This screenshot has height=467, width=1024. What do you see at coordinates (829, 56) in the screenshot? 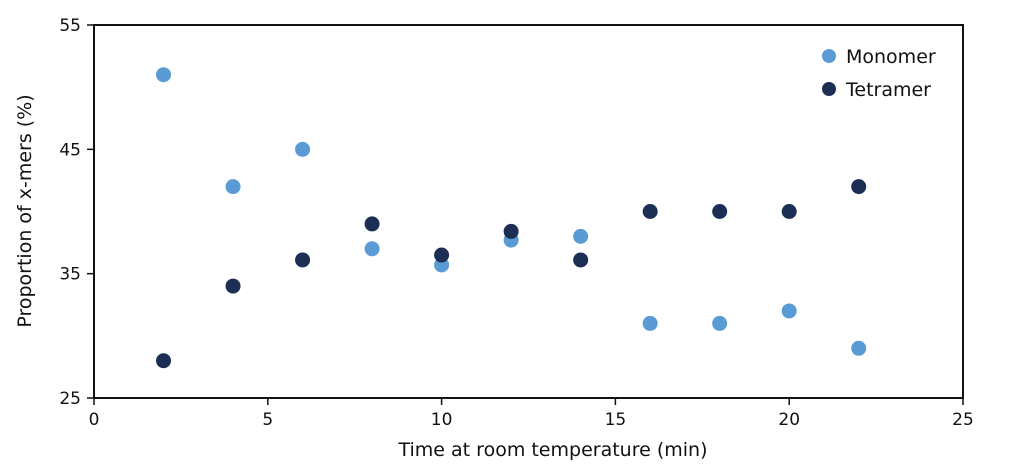
I see `legend-marker-monomer` at bounding box center [829, 56].